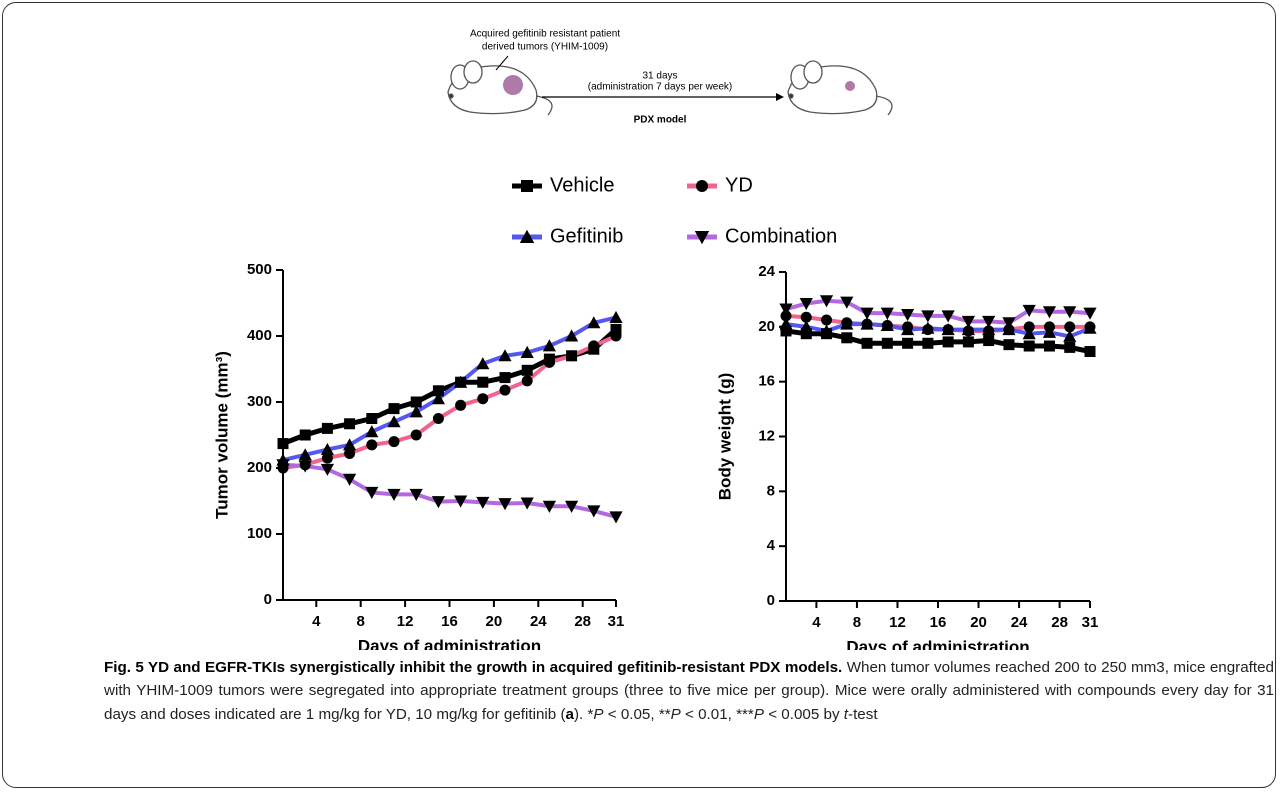  What do you see at coordinates (259, 467) in the screenshot?
I see `y-tick-label: 200` at bounding box center [259, 467].